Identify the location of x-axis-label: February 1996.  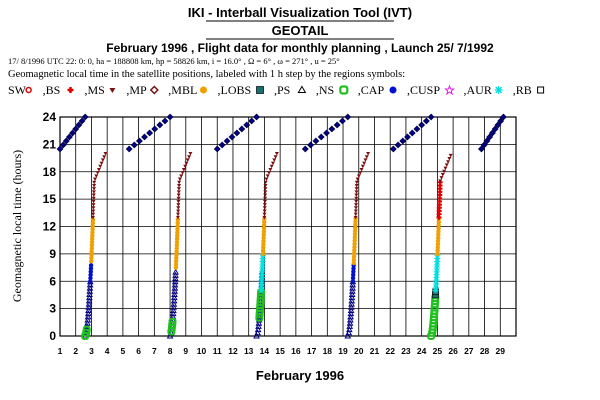
(300, 375).